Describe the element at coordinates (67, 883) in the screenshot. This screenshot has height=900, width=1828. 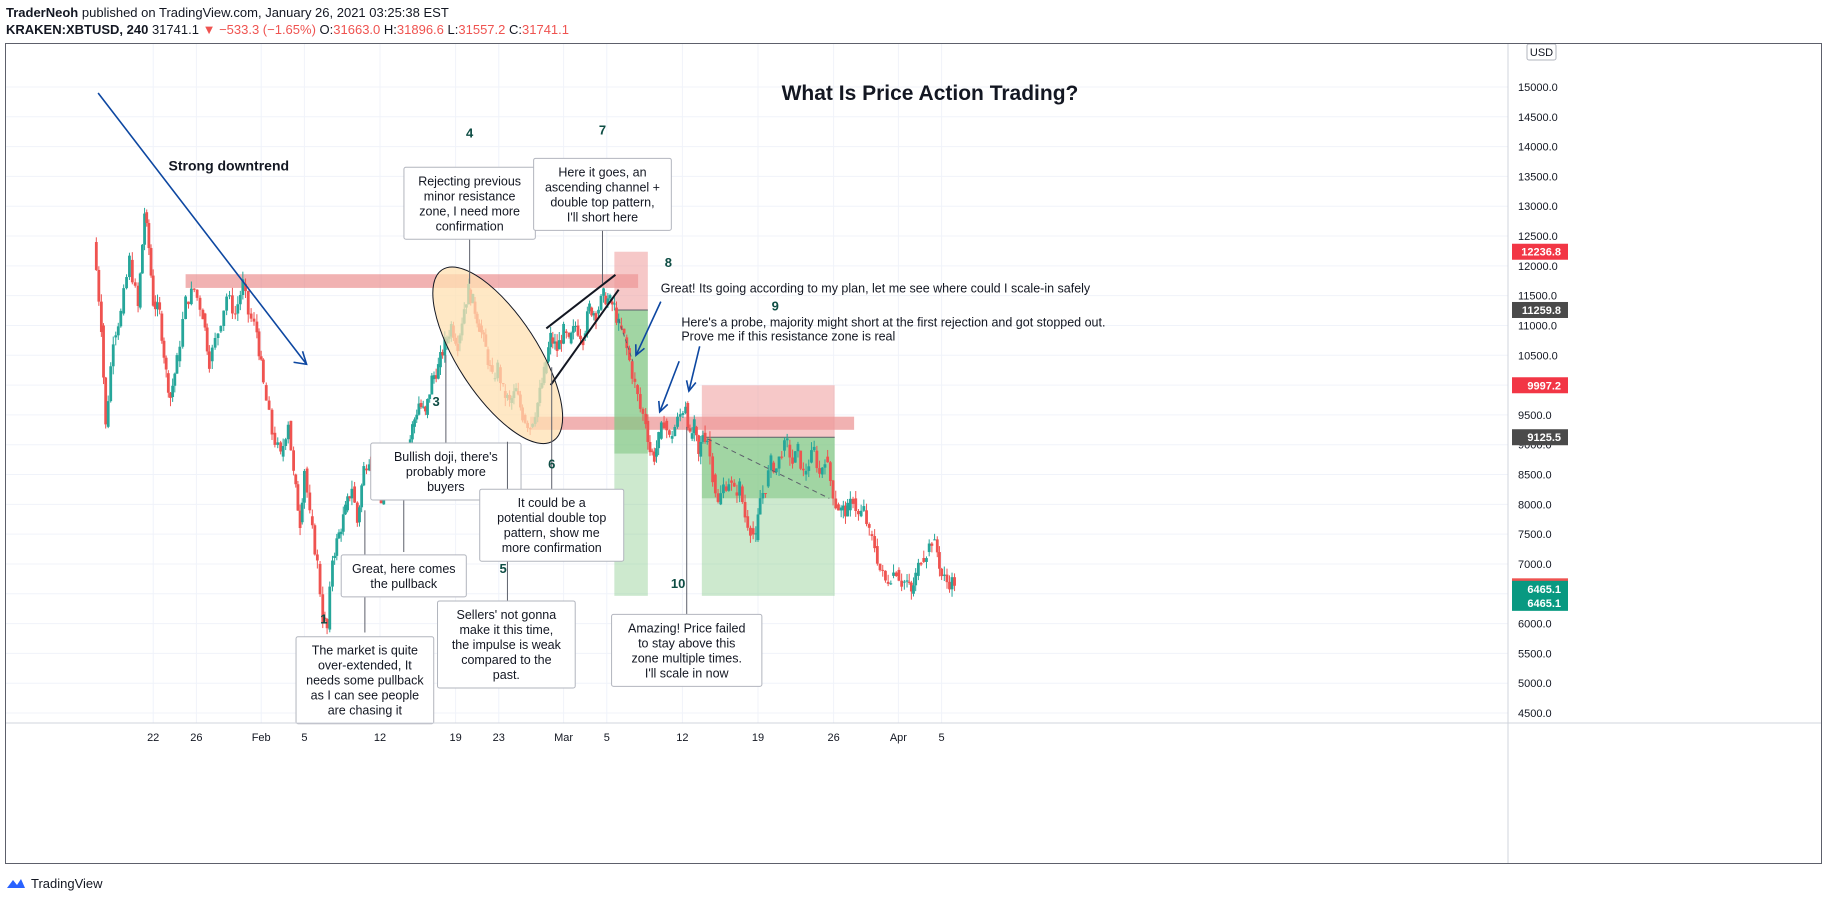
I see `tradingview-brand: TradingView` at that location.